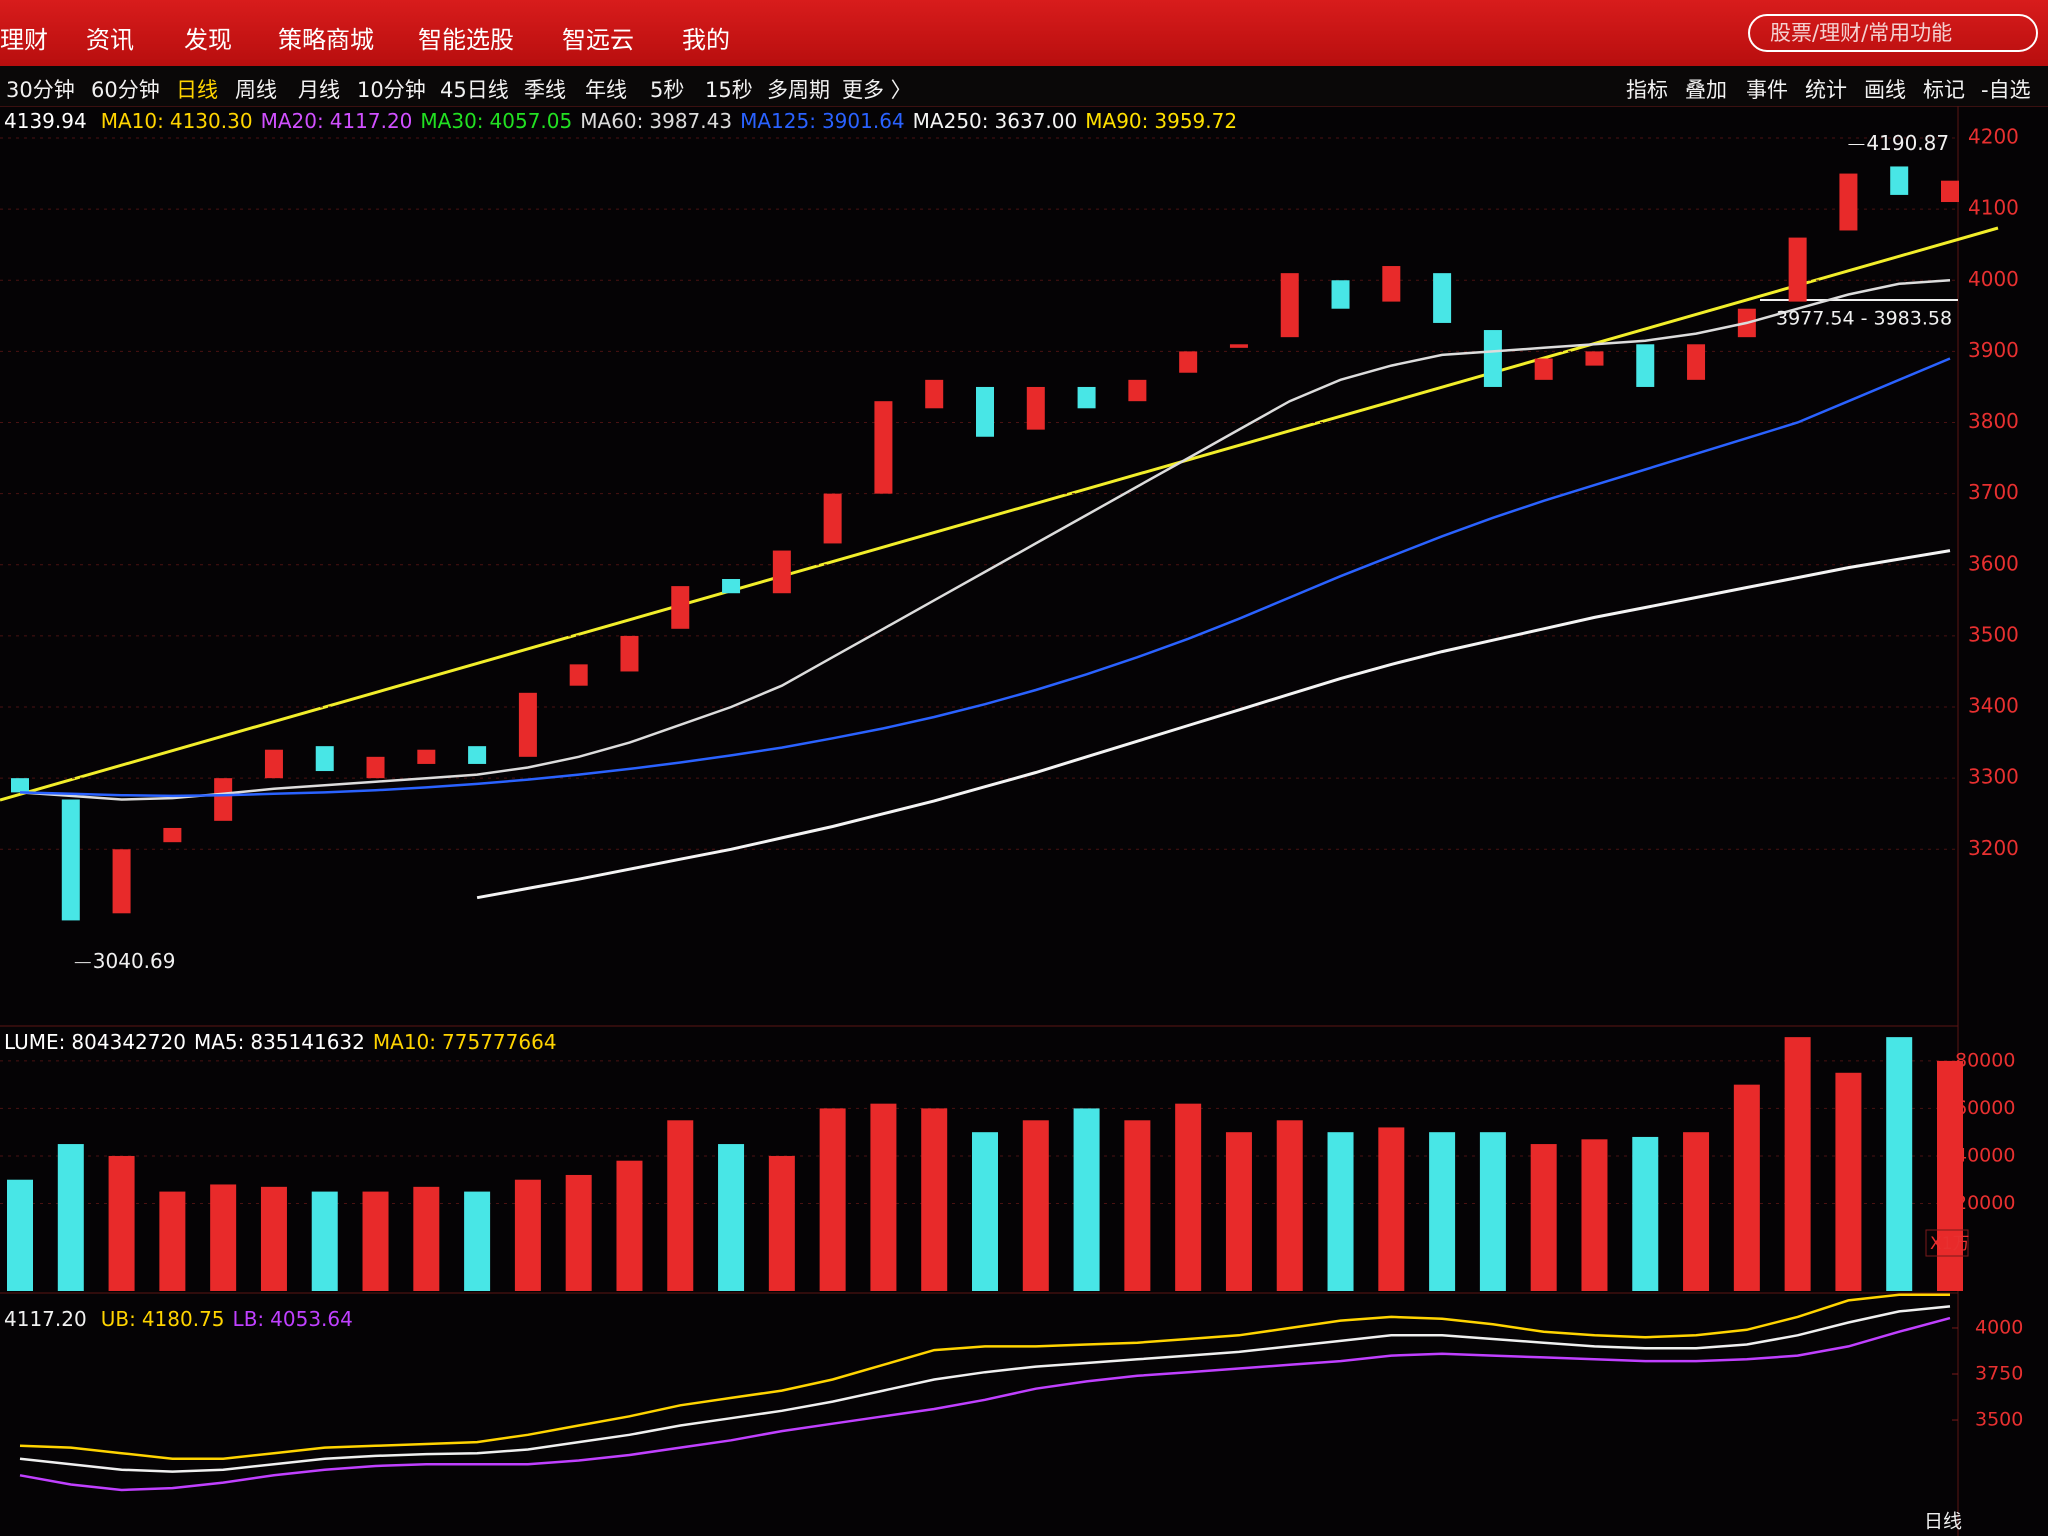 Image resolution: width=2048 pixels, height=1536 pixels. Describe the element at coordinates (249, 1319) in the screenshot. I see `legend-name: LB:` at that location.